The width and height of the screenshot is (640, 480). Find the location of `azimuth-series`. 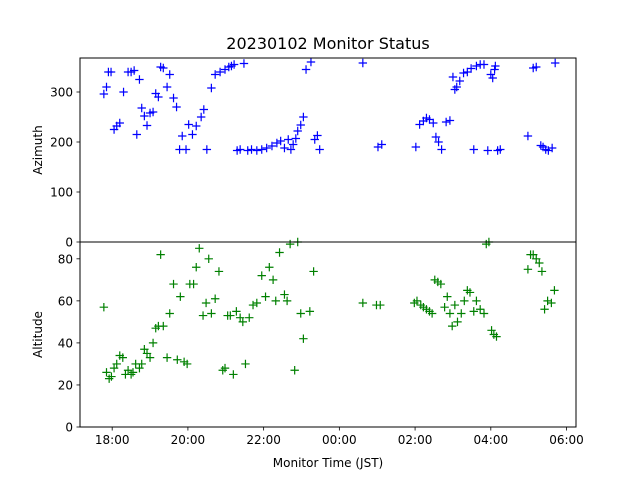

azimuth-series is located at coordinates (329, 106).